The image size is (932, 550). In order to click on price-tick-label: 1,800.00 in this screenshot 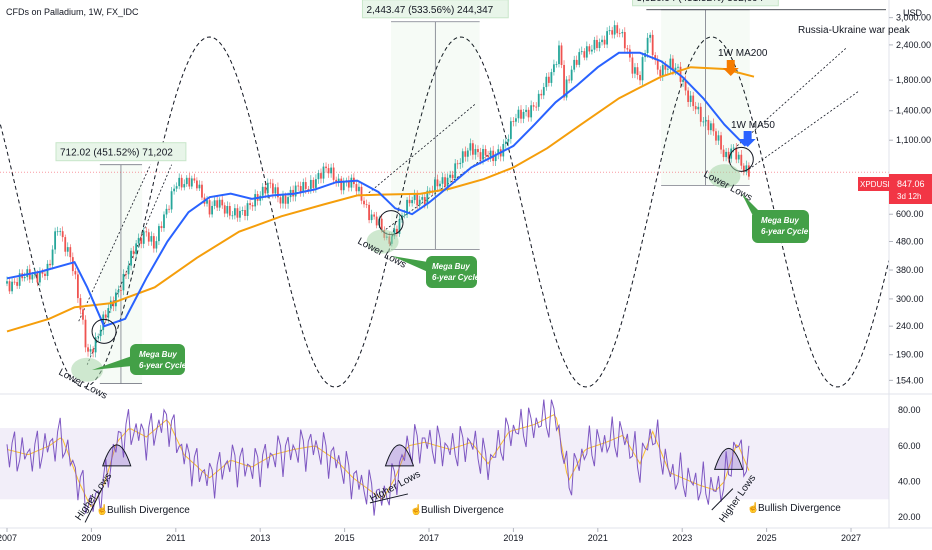, I will do `click(913, 80)`.